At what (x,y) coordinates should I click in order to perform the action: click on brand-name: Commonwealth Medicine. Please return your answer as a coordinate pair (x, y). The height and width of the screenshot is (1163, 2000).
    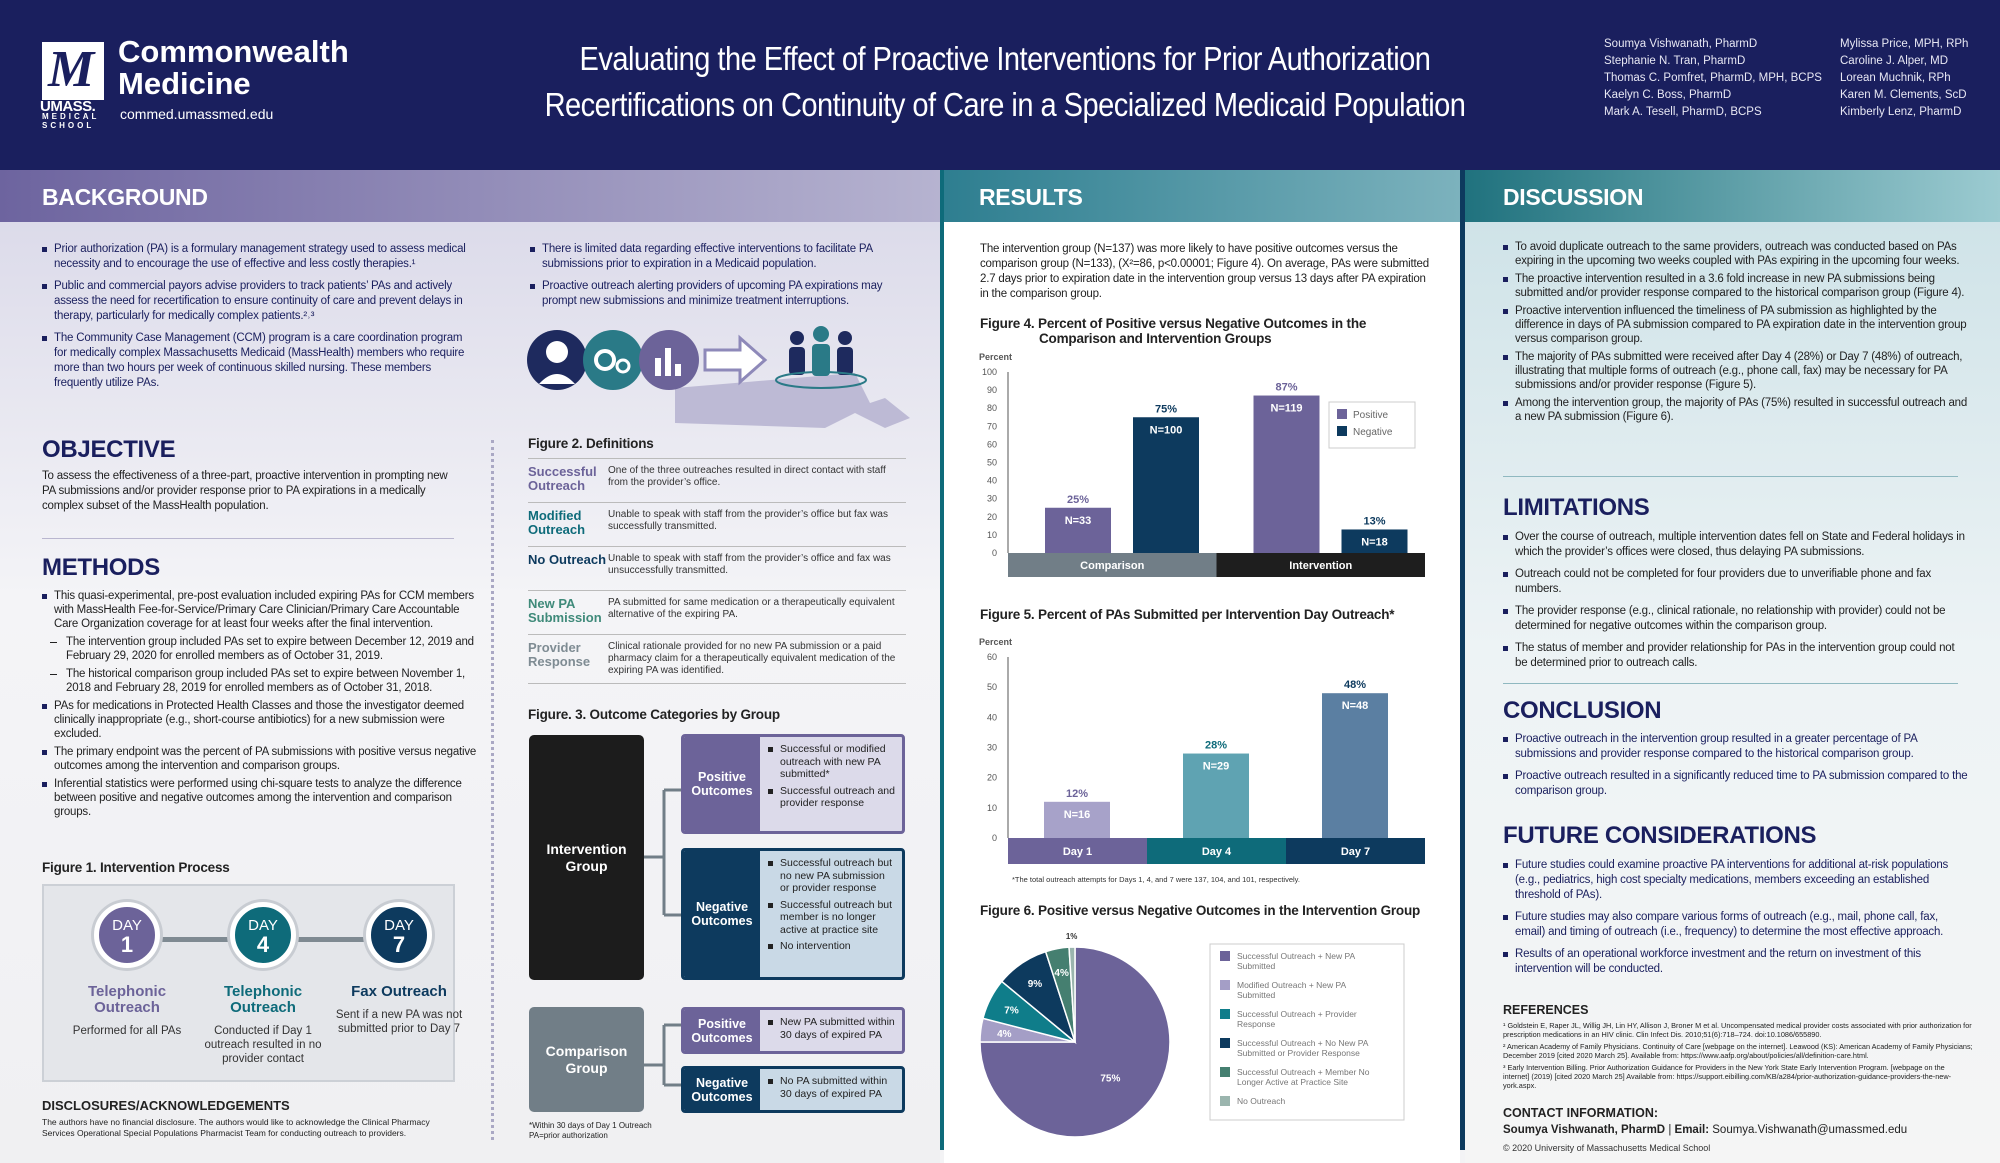
    Looking at the image, I should click on (233, 68).